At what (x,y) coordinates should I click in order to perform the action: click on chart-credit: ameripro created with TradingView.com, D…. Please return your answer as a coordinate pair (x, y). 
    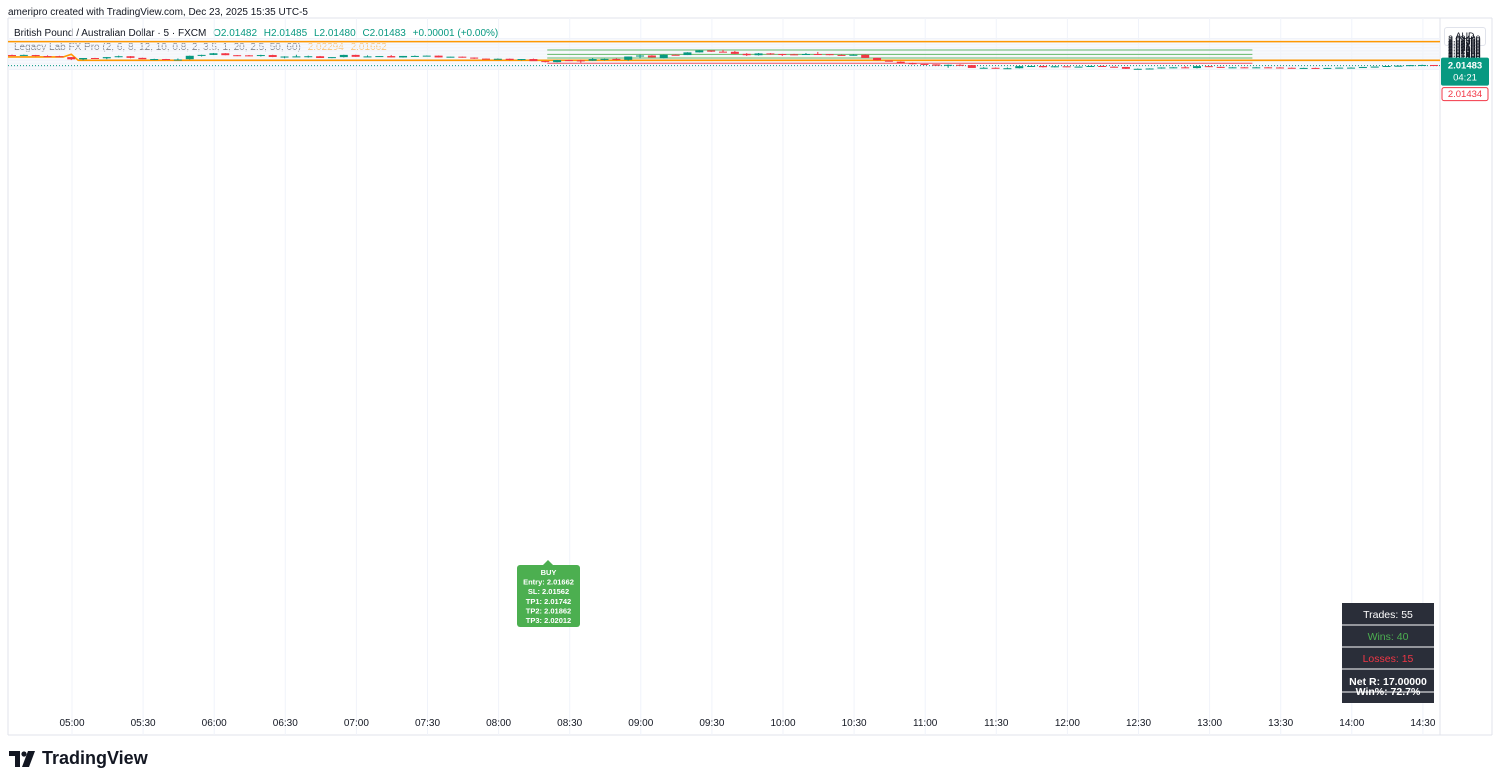
    Looking at the image, I should click on (158, 12).